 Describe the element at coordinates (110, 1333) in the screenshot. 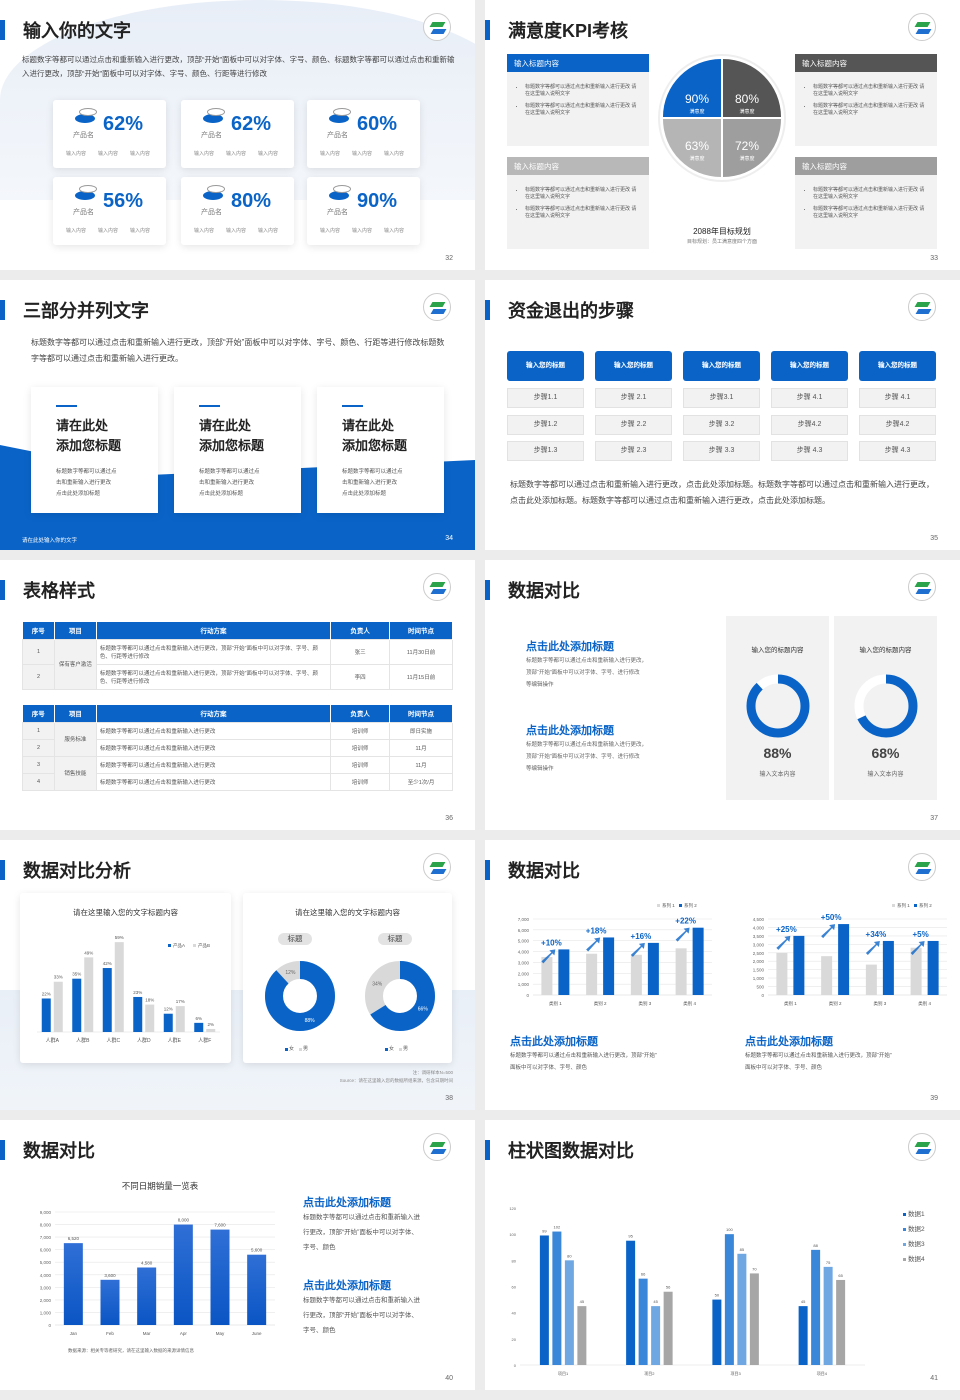

I see `x-tick-label: Feb` at that location.